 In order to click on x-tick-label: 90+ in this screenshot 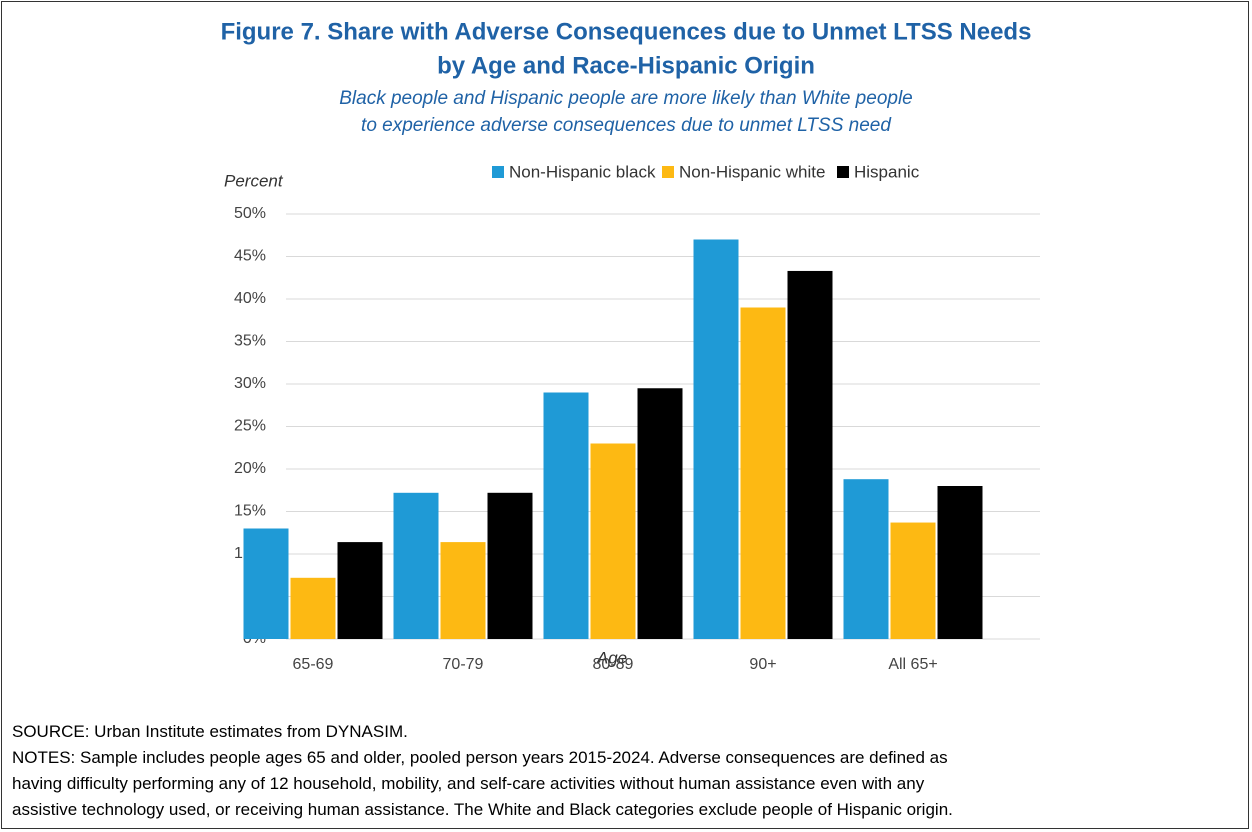, I will do `click(762, 664)`.